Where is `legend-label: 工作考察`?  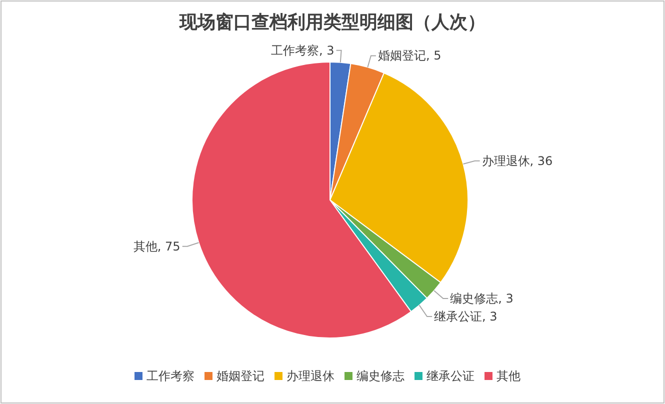
legend-label: 工作考察 is located at coordinates (170, 376).